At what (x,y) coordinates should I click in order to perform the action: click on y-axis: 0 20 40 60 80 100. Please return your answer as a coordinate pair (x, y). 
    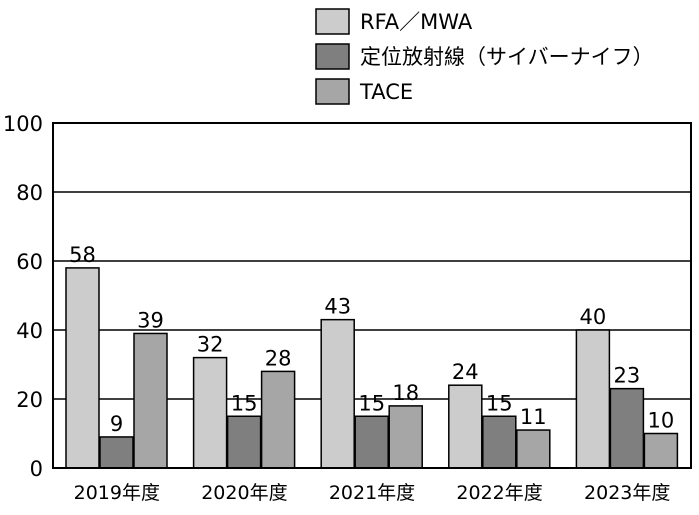
    Looking at the image, I should click on (23, 296).